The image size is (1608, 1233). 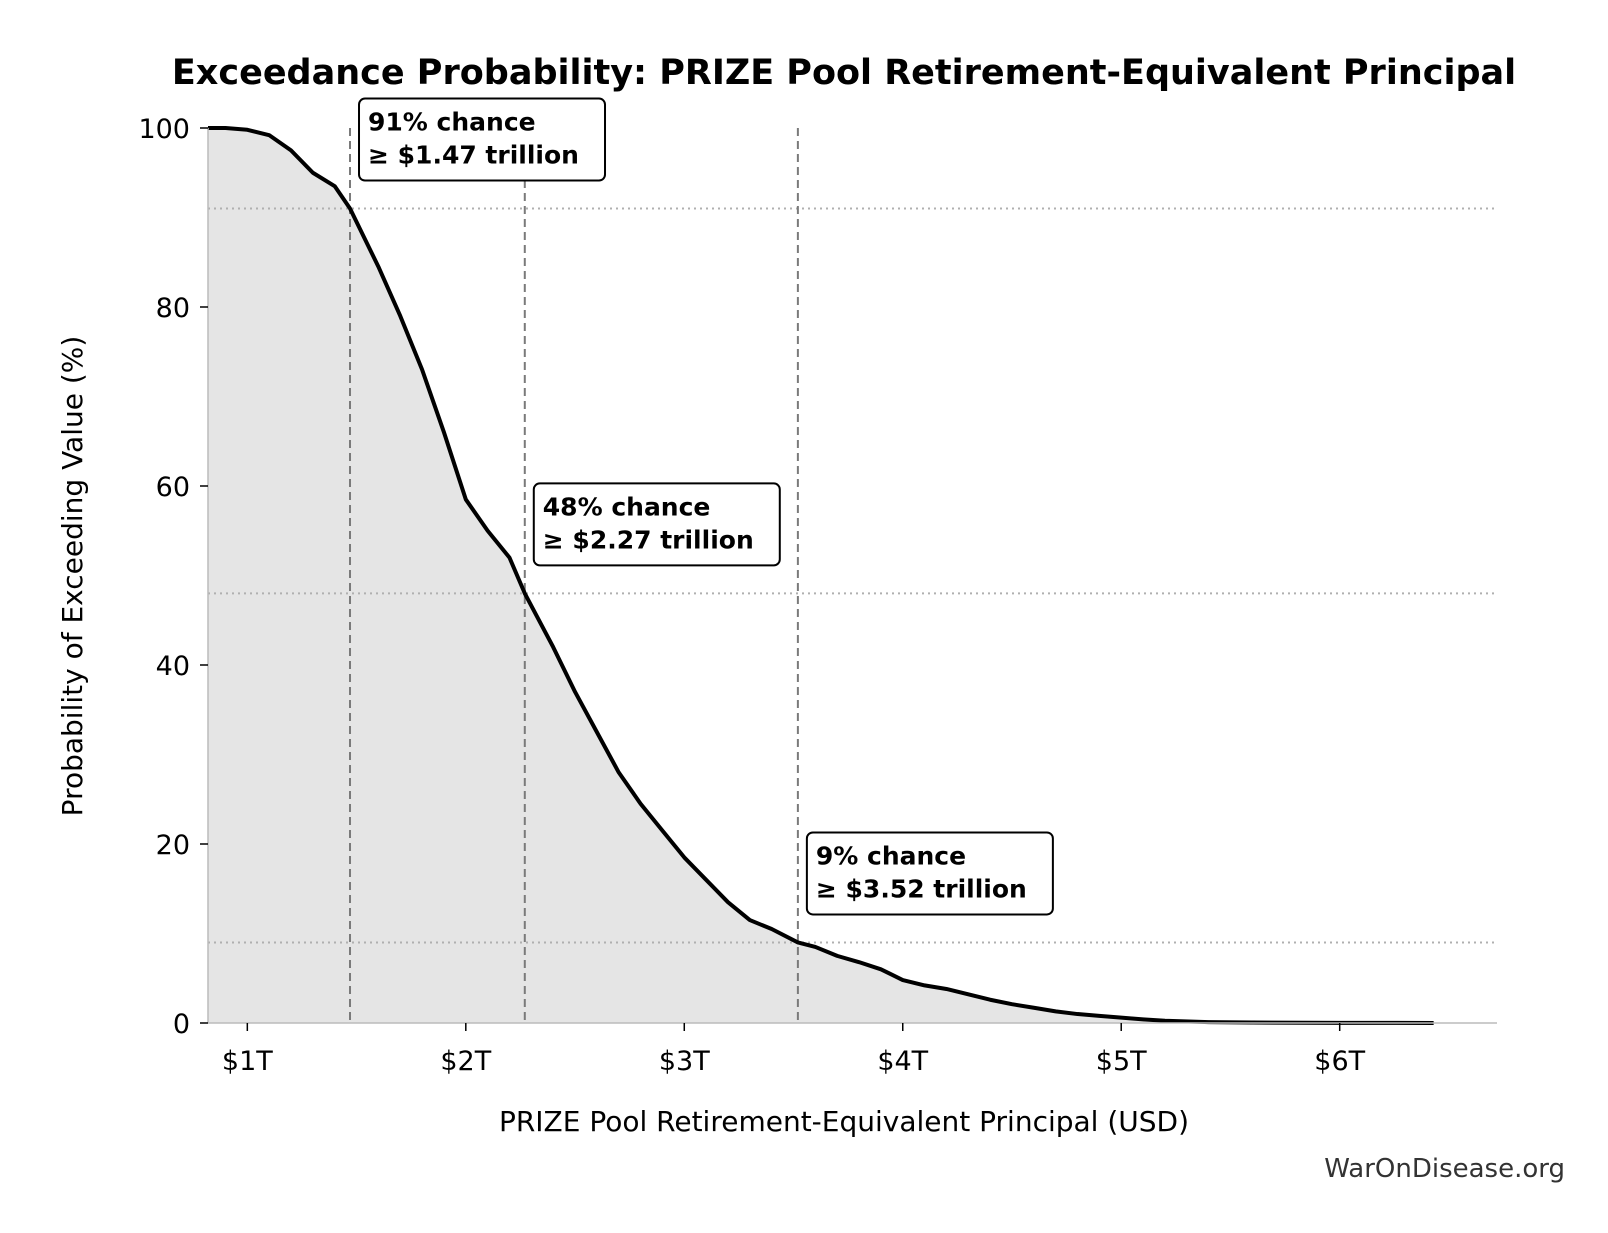 What do you see at coordinates (627, 506) in the screenshot?
I see `annotation-line1-2: 48% chance` at bounding box center [627, 506].